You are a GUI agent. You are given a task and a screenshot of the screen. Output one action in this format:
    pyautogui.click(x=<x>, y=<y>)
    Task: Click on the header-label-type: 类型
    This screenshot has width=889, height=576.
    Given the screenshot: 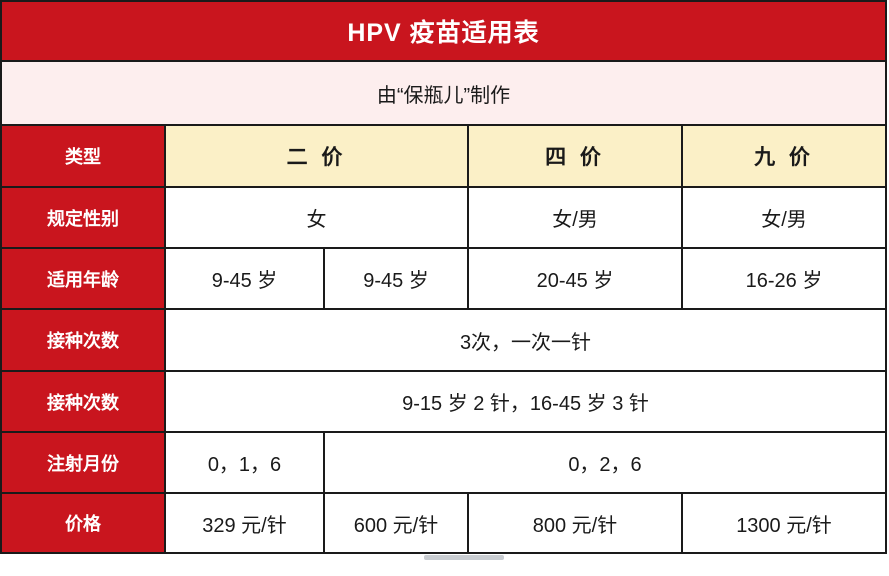 What is the action you would take?
    pyautogui.click(x=83, y=156)
    